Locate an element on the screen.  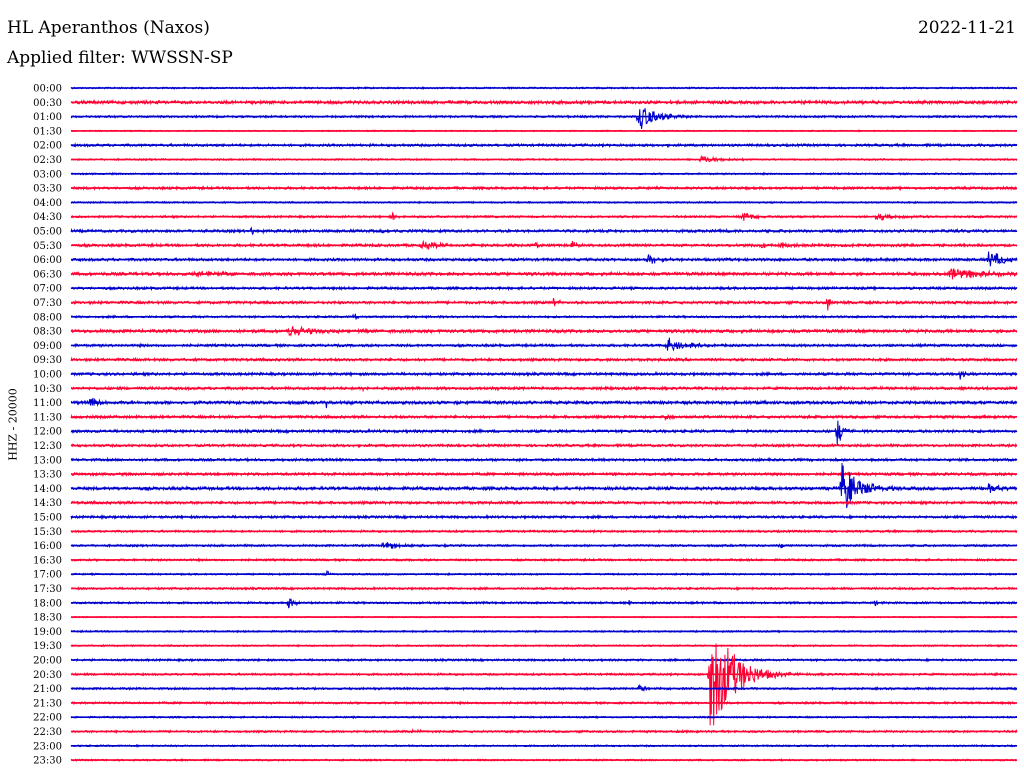
time-tick-label: 06:30 is located at coordinates (47, 274).